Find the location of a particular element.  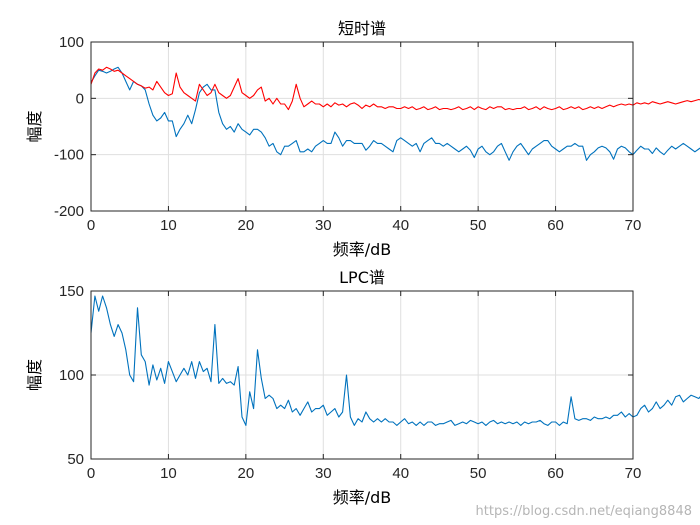

chart-title: 短时谱 is located at coordinates (362, 28).